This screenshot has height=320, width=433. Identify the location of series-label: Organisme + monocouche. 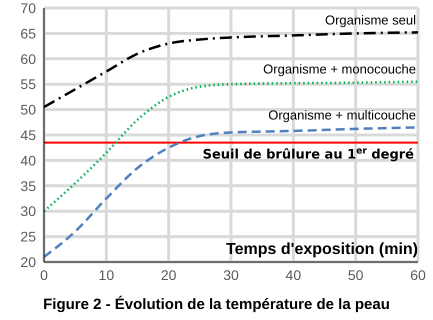
(339, 69).